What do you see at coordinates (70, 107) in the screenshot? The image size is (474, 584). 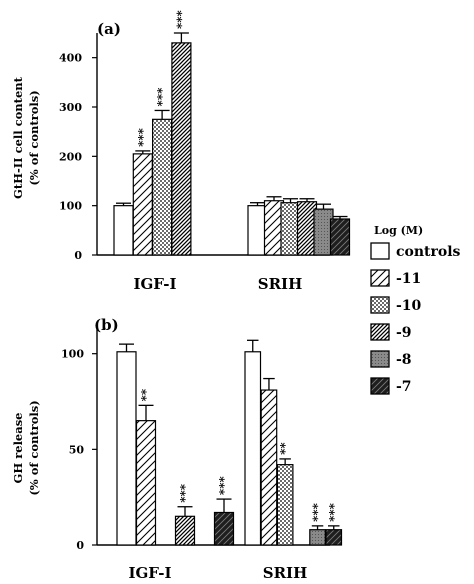 I see `y-tick-label: 300` at bounding box center [70, 107].